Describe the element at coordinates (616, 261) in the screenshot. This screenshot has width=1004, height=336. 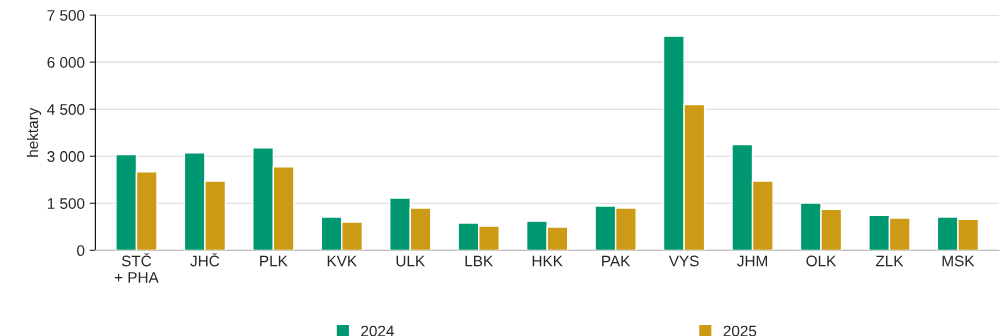
I see `x-tick-label: PAK` at that location.